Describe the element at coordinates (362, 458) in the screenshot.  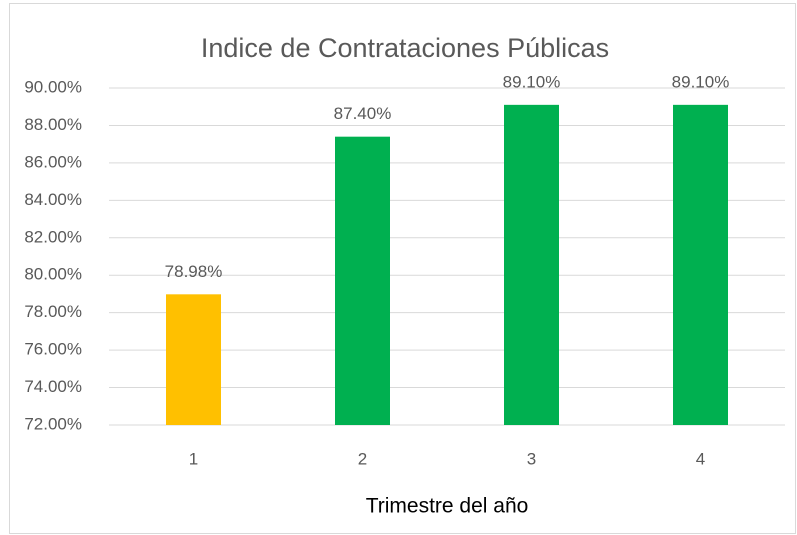
I see `x-tick-label: 2` at that location.